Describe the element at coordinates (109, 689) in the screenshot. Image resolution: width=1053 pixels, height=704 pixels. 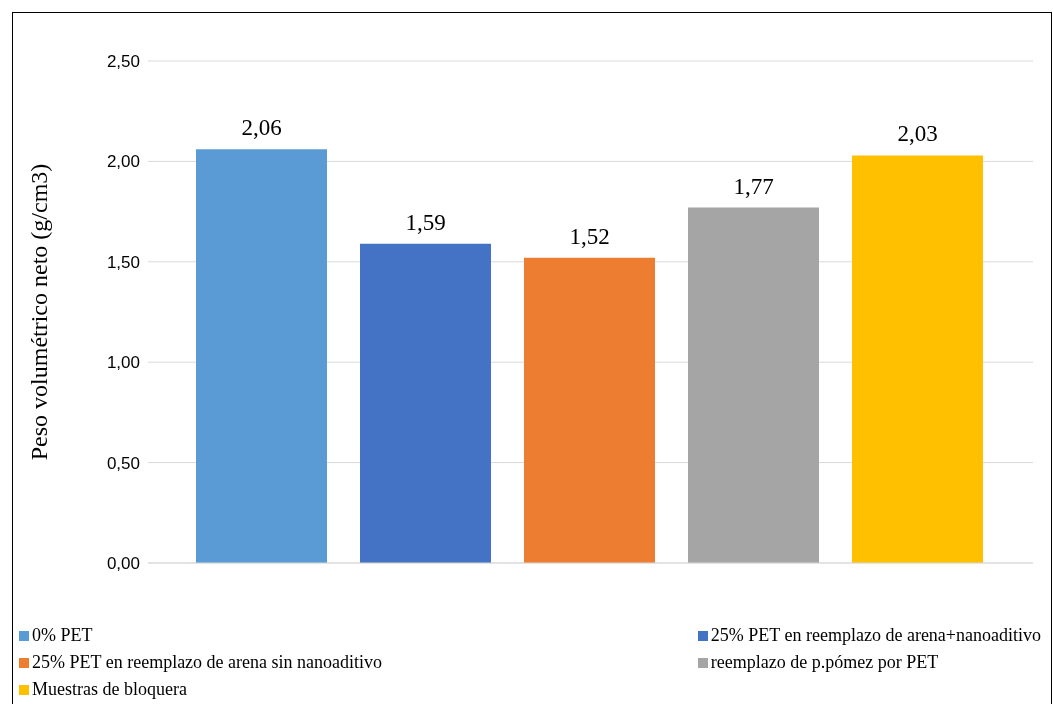
I see `legend-label: Muestras de bloquera` at that location.